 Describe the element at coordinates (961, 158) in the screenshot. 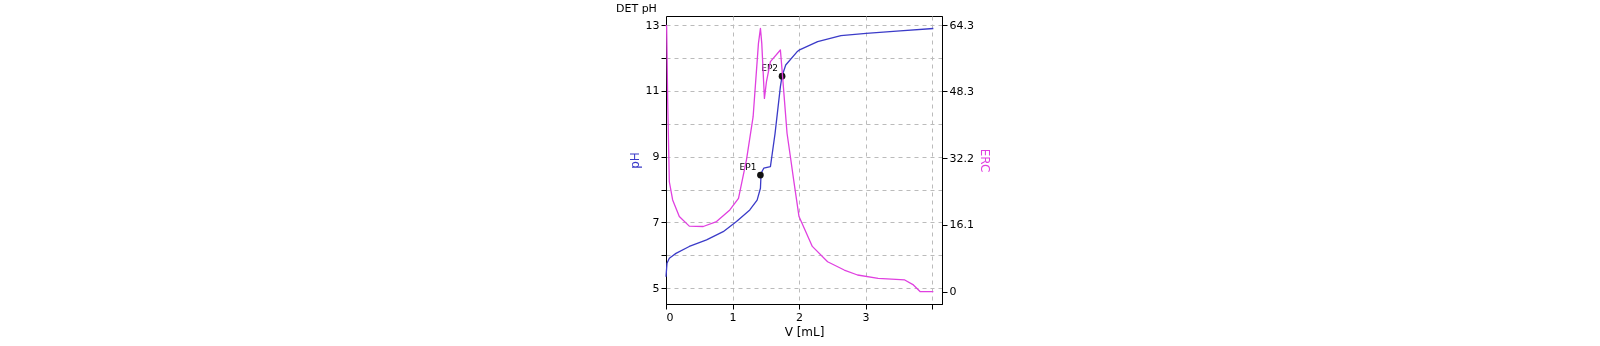

I see `y2-tick-label: 32.2` at that location.